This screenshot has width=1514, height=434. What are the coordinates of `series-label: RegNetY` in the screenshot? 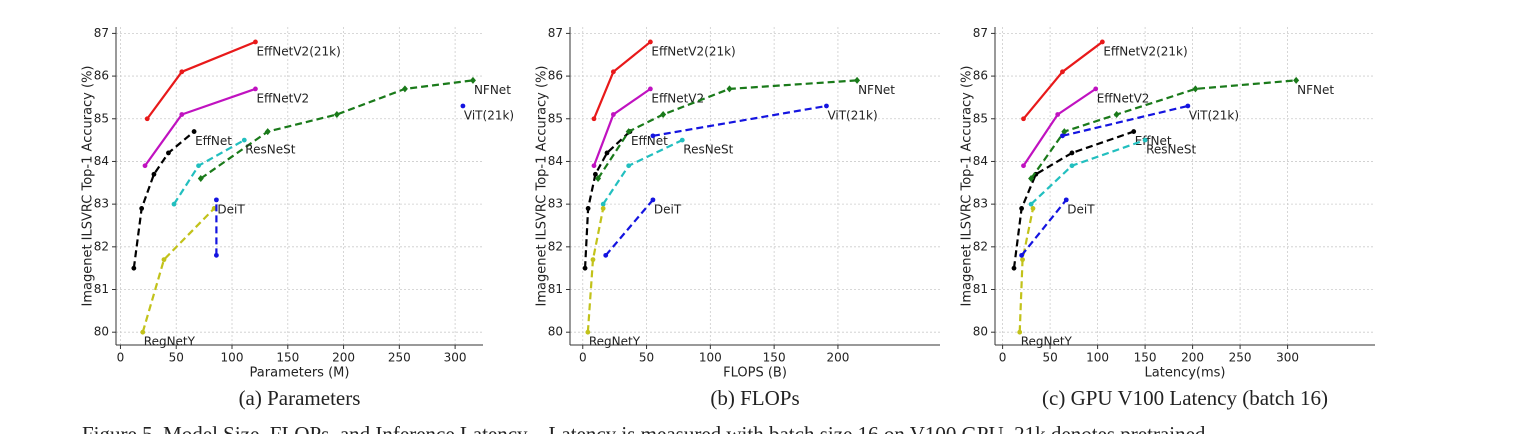 It's located at (170, 342).